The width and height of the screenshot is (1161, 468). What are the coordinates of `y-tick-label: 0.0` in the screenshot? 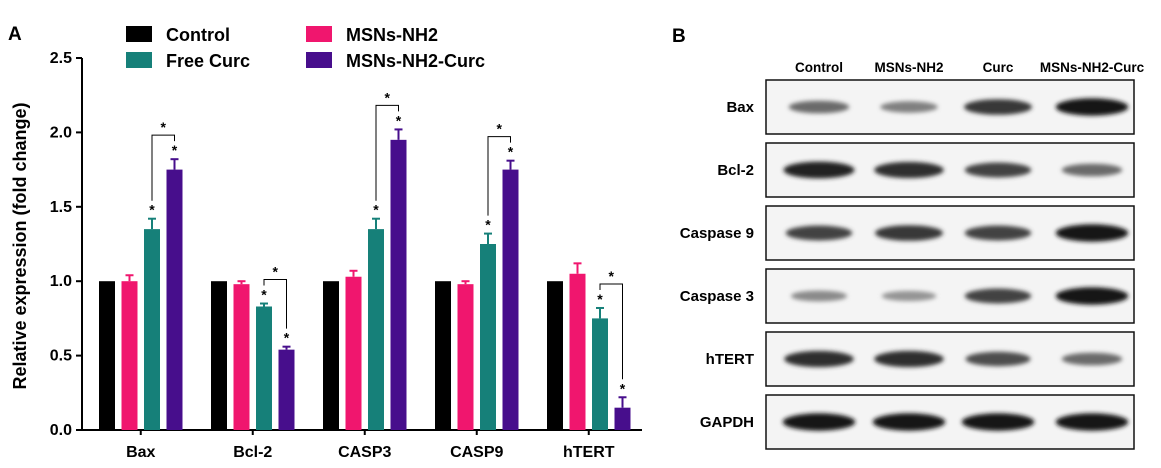 It's located at (61, 430).